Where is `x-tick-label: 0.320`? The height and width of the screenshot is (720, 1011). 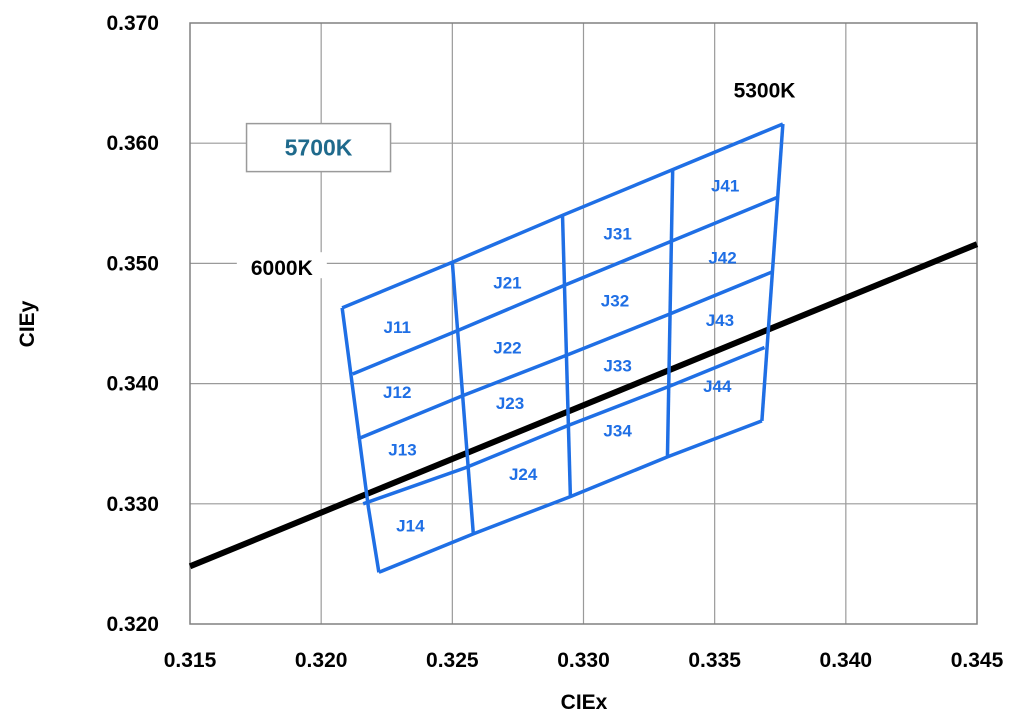 x-tick-label: 0.320 is located at coordinates (321, 660).